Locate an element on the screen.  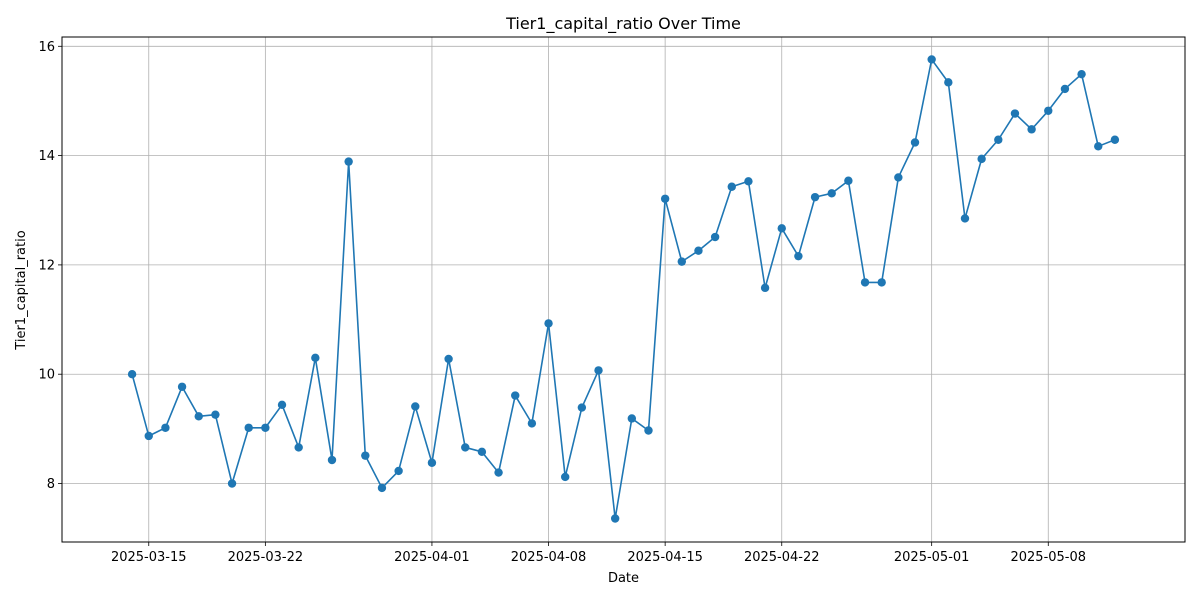
x-tick-label: 2025-05-01 is located at coordinates (932, 557).